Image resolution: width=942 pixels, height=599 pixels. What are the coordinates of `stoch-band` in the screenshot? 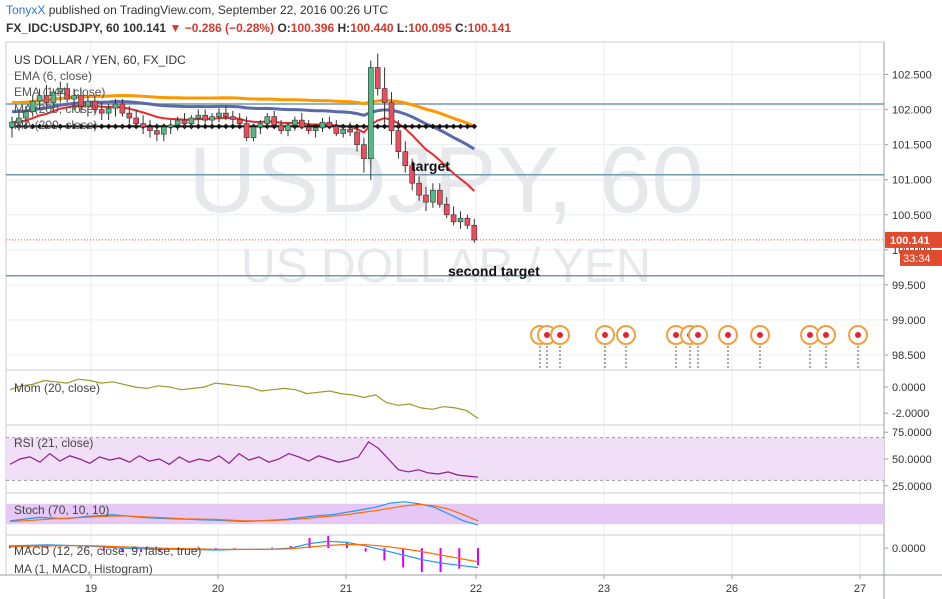 It's located at (445, 514).